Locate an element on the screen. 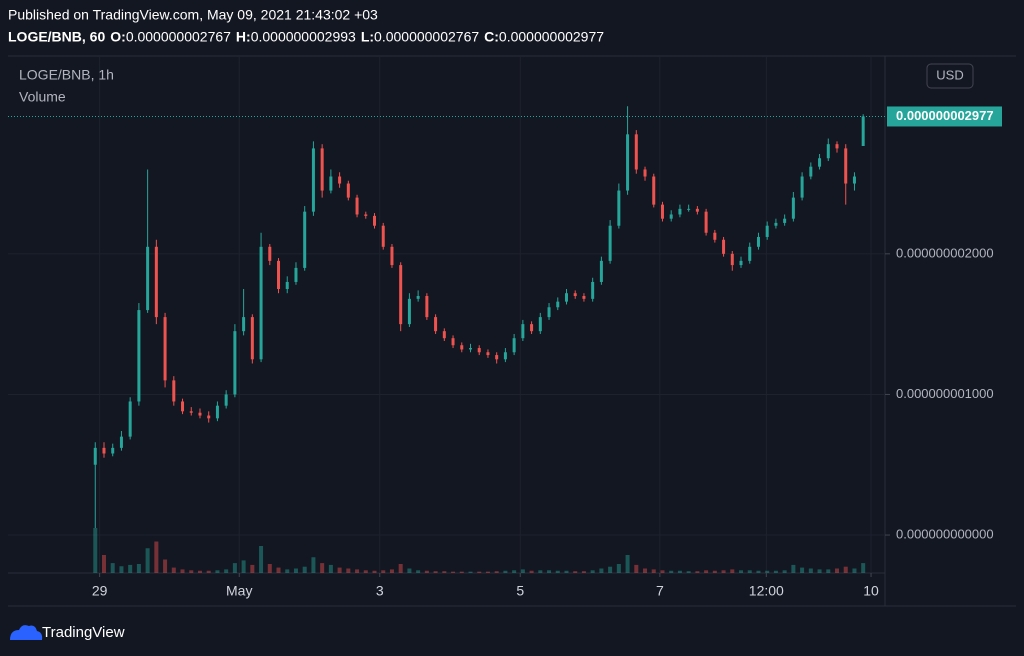 This screenshot has height=656, width=1024. volume-pane is located at coordinates (479, 550).